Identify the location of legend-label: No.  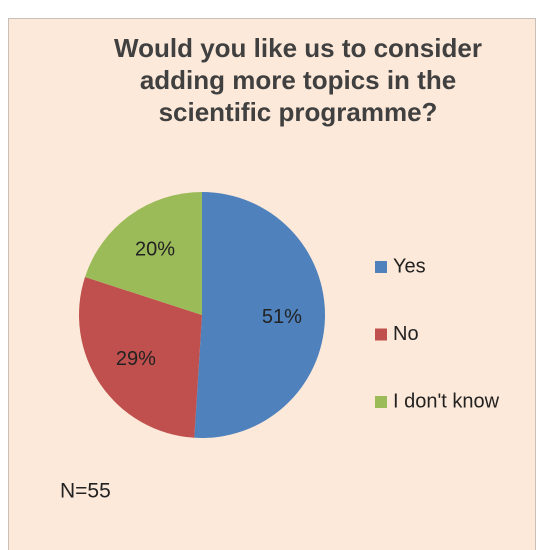
(406, 334).